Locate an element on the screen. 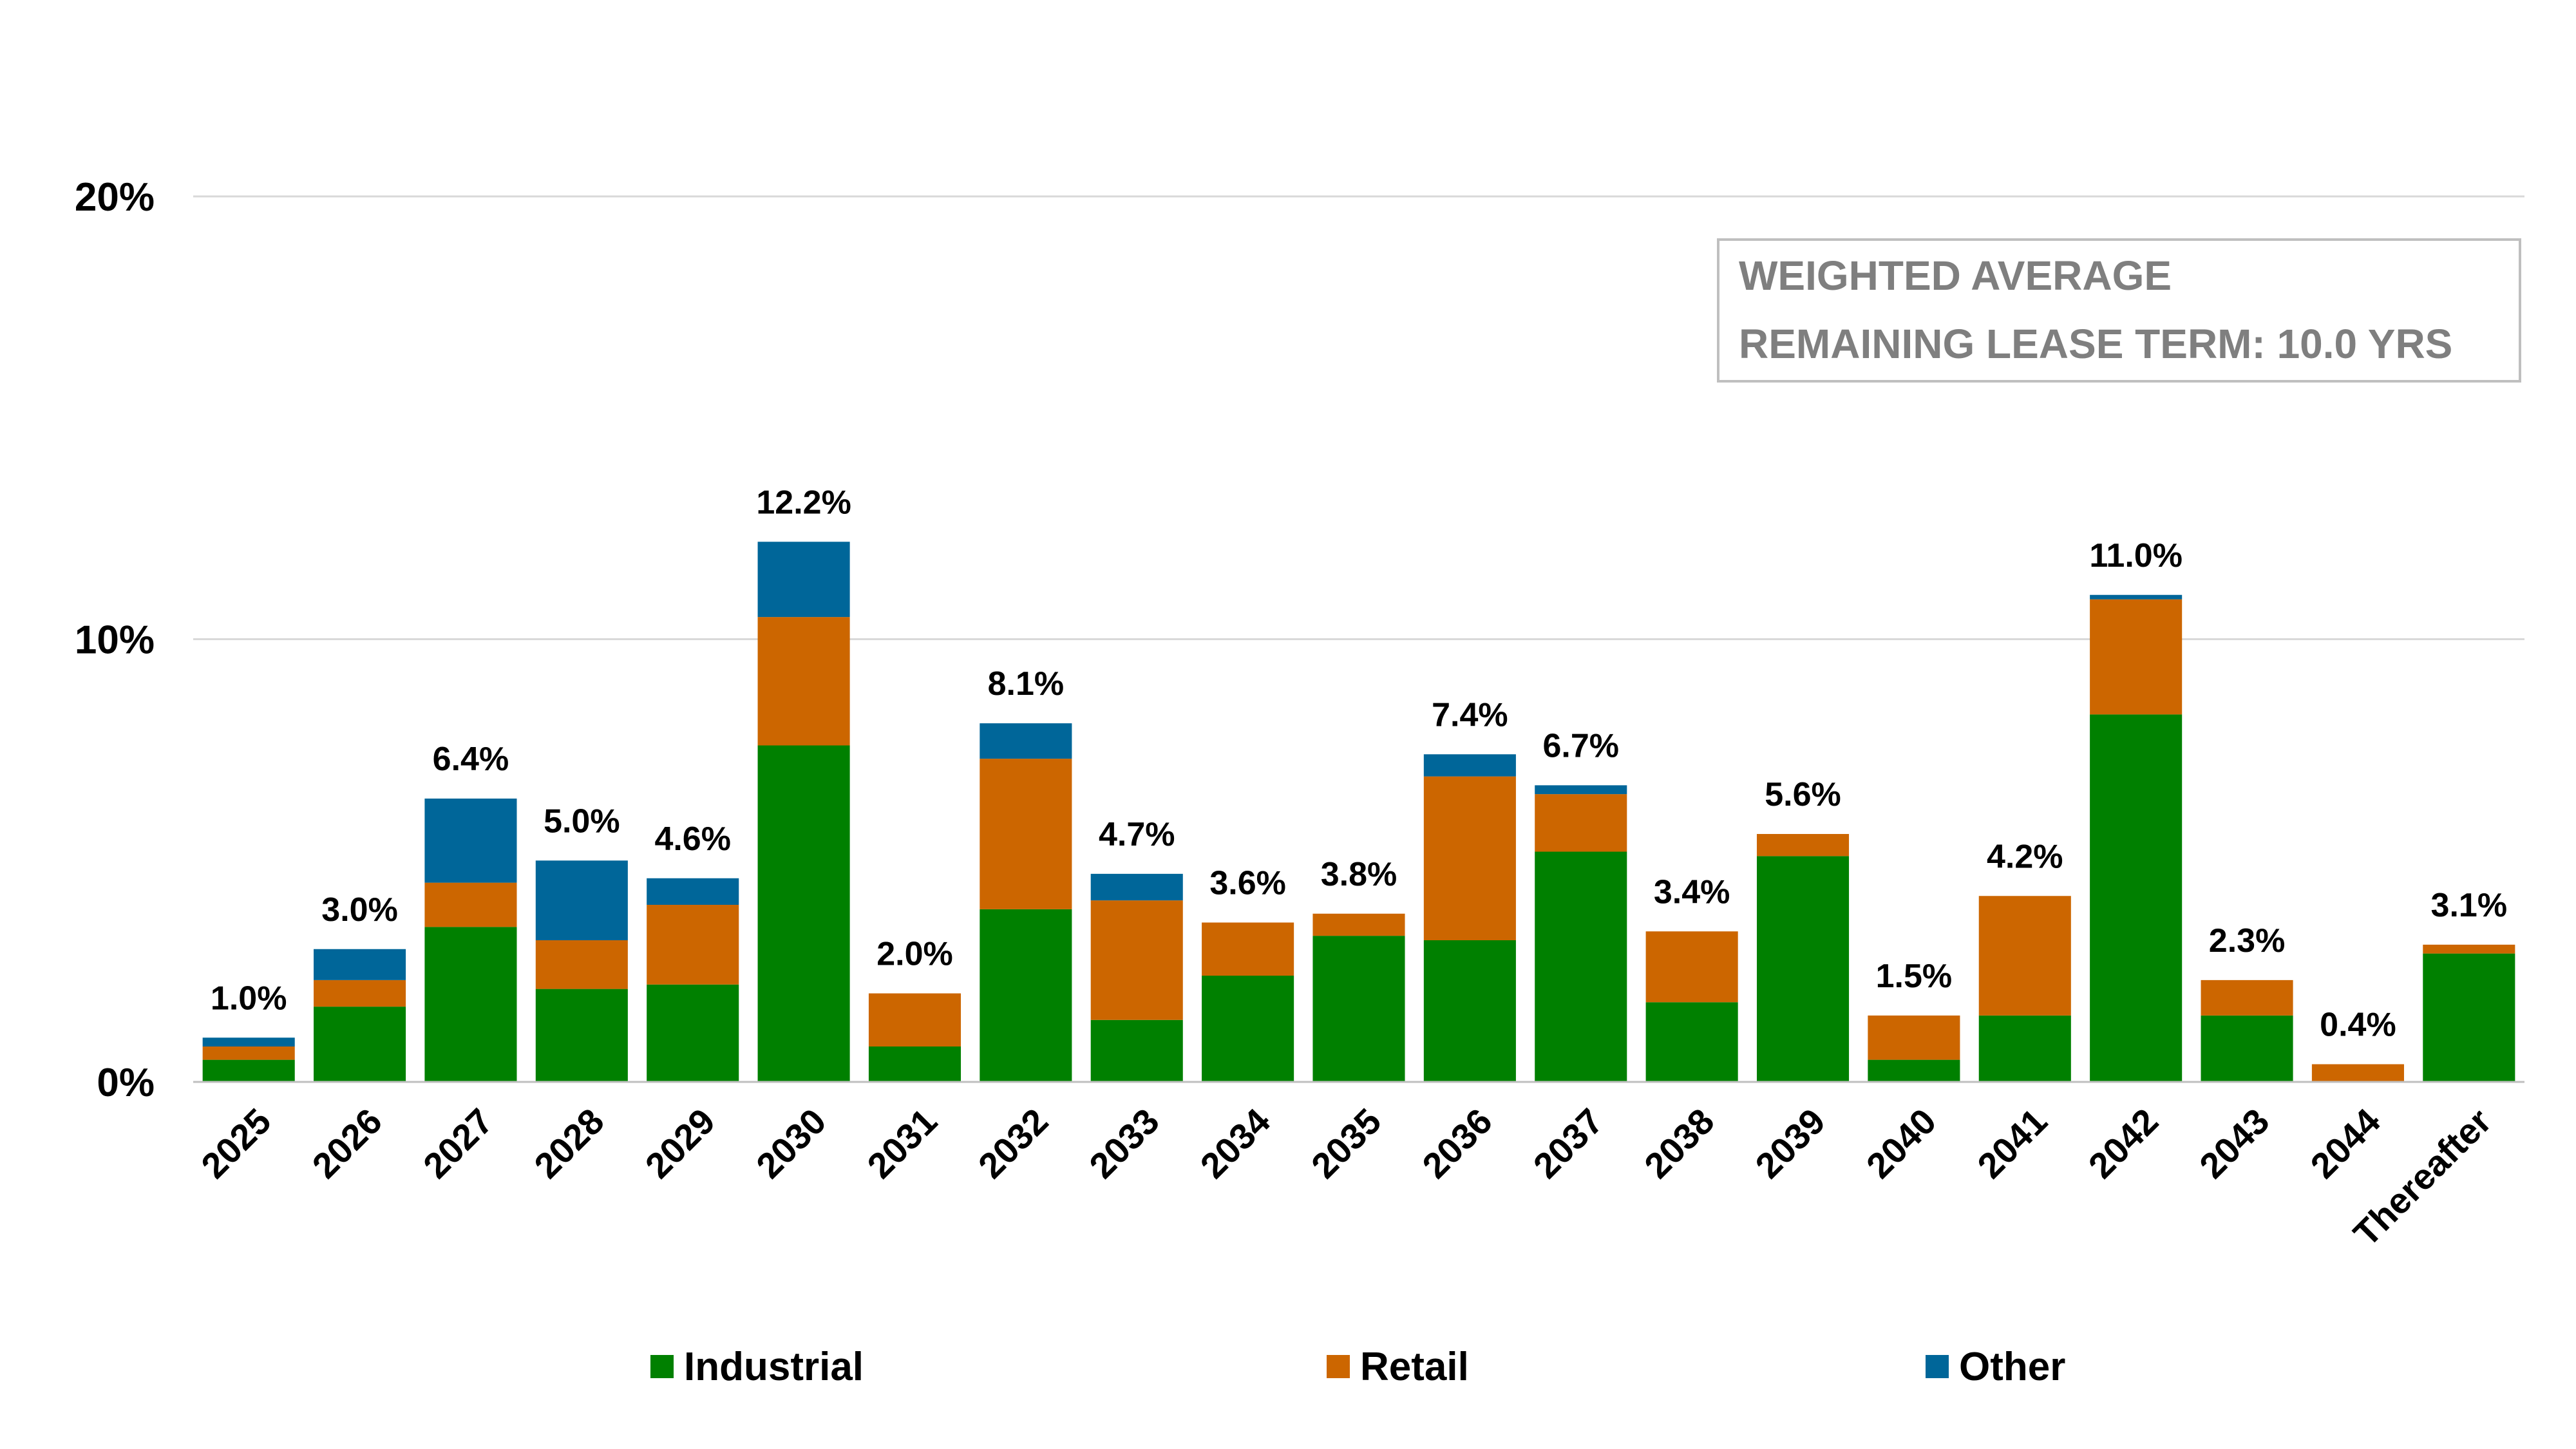  bar-other-2037 is located at coordinates (1581, 790).